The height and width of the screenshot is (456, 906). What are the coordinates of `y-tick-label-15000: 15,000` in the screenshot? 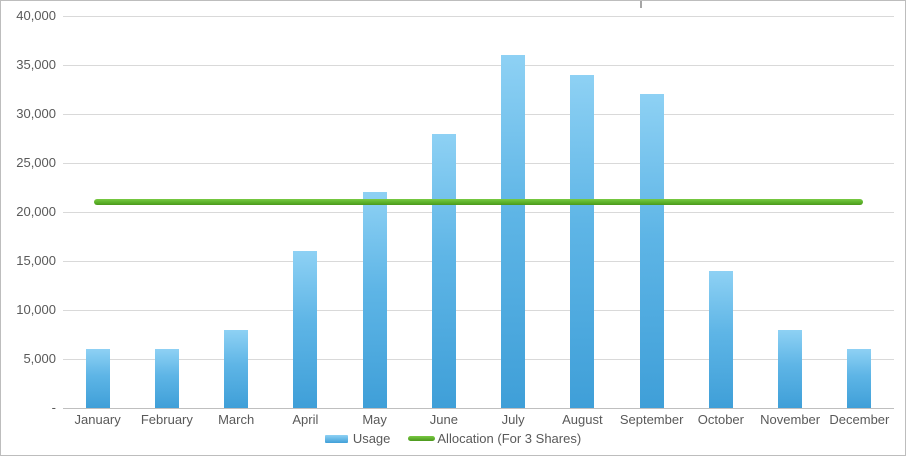 It's located at (36, 260).